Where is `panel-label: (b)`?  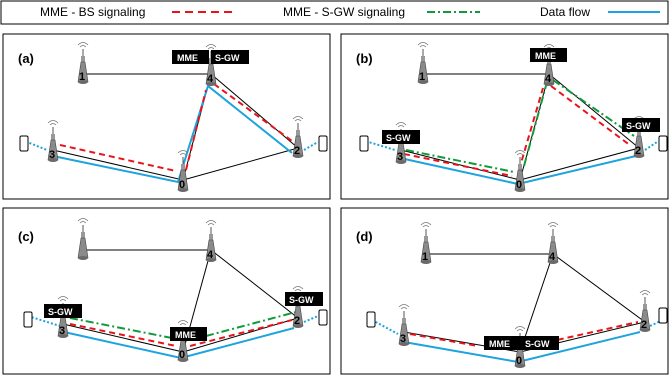
panel-label: (b) is located at coordinates (364, 58).